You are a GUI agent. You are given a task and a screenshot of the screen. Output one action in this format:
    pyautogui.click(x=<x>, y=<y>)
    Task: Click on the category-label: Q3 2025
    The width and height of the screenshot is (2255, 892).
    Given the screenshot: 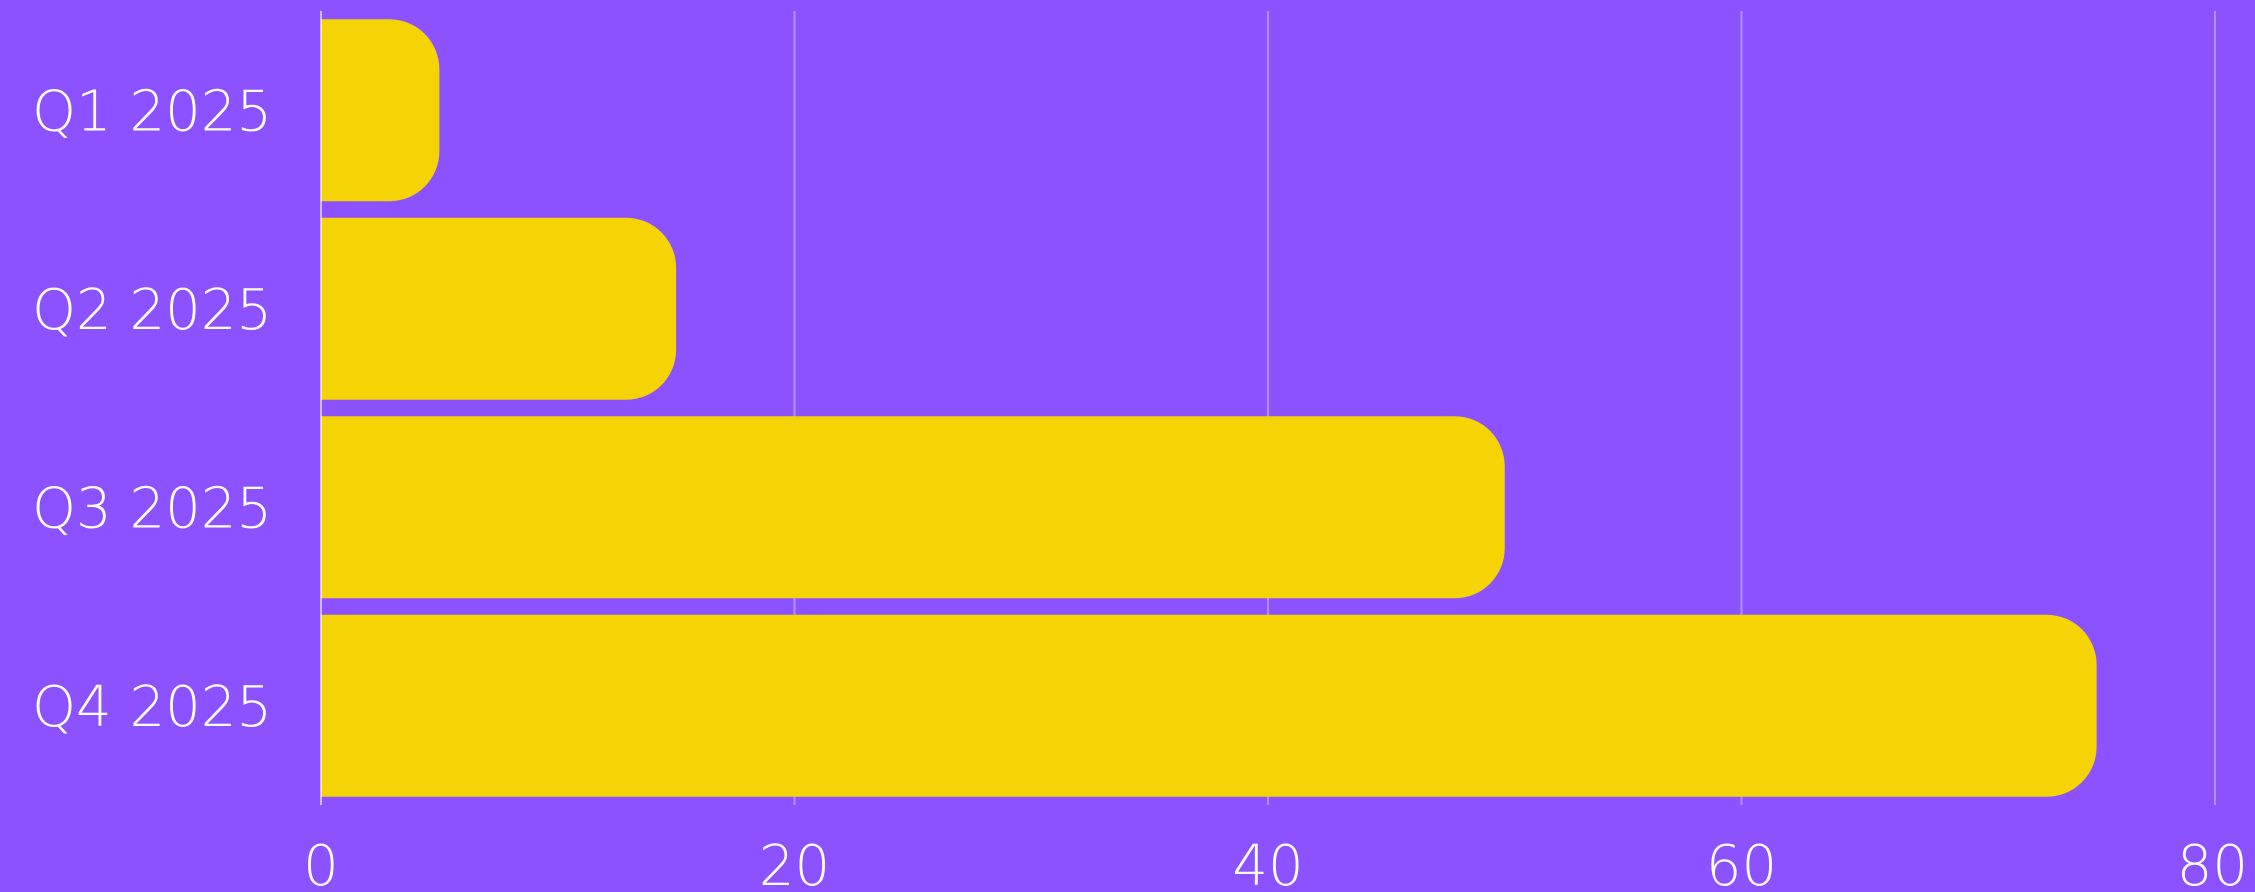 What is the action you would take?
    pyautogui.click(x=152, y=508)
    